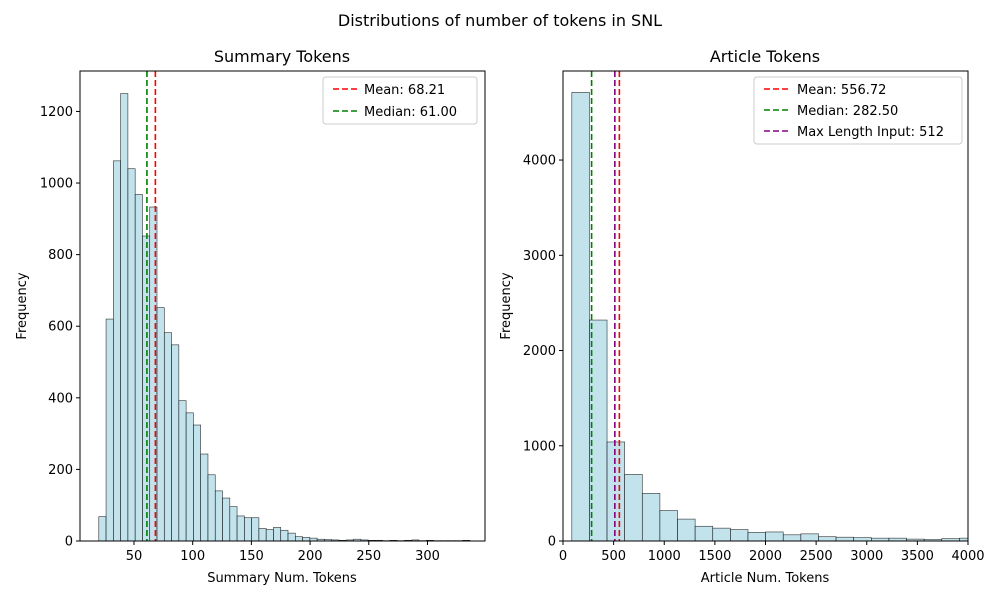 This screenshot has width=1000, height=600. I want to click on article-x-tick-label-2: 1000, so click(664, 556).